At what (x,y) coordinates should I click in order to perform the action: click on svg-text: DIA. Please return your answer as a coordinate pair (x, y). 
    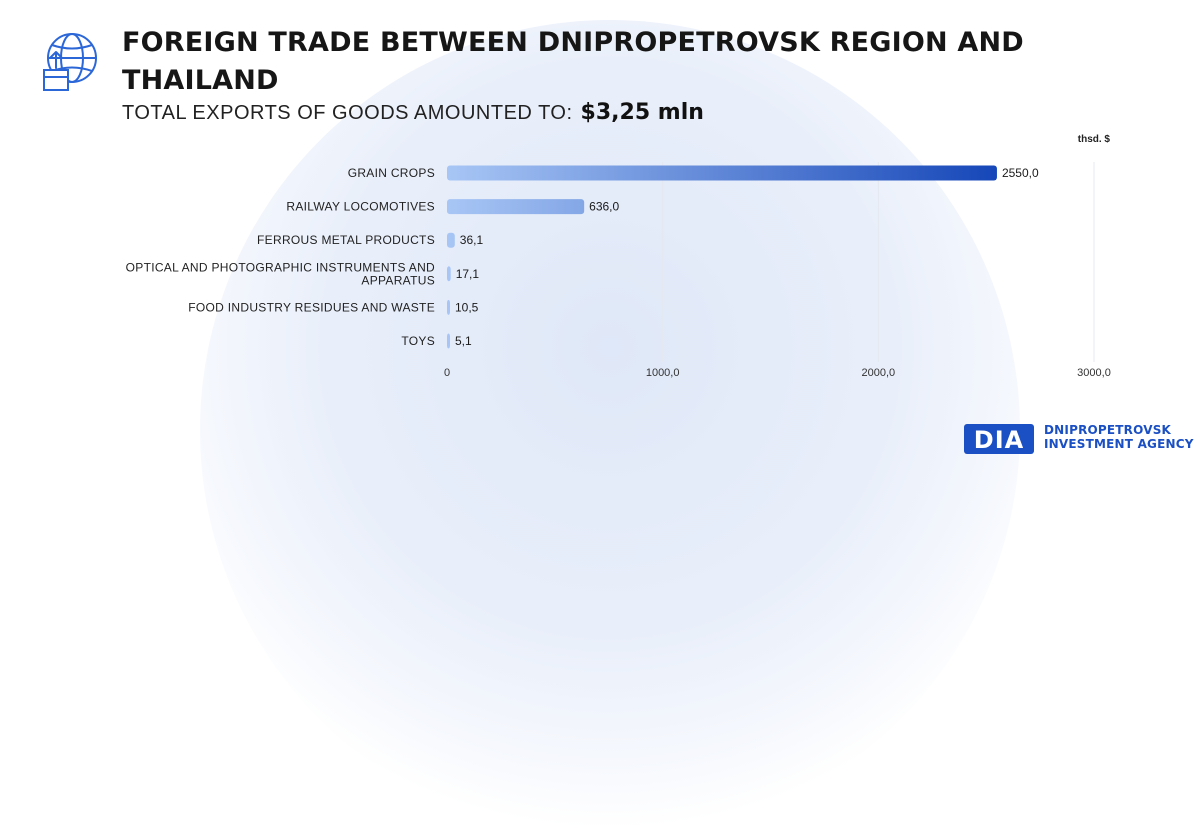
    Looking at the image, I should click on (999, 440).